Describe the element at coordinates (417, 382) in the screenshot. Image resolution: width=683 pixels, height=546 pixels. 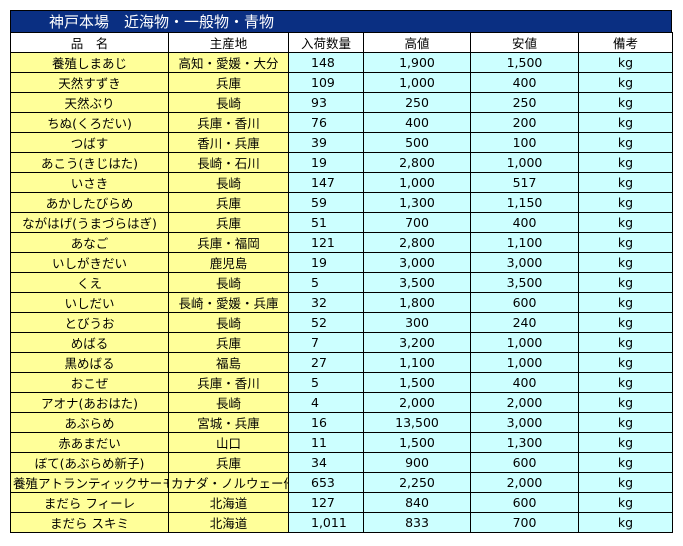
I see `cell-high-price: 1,500` at that location.